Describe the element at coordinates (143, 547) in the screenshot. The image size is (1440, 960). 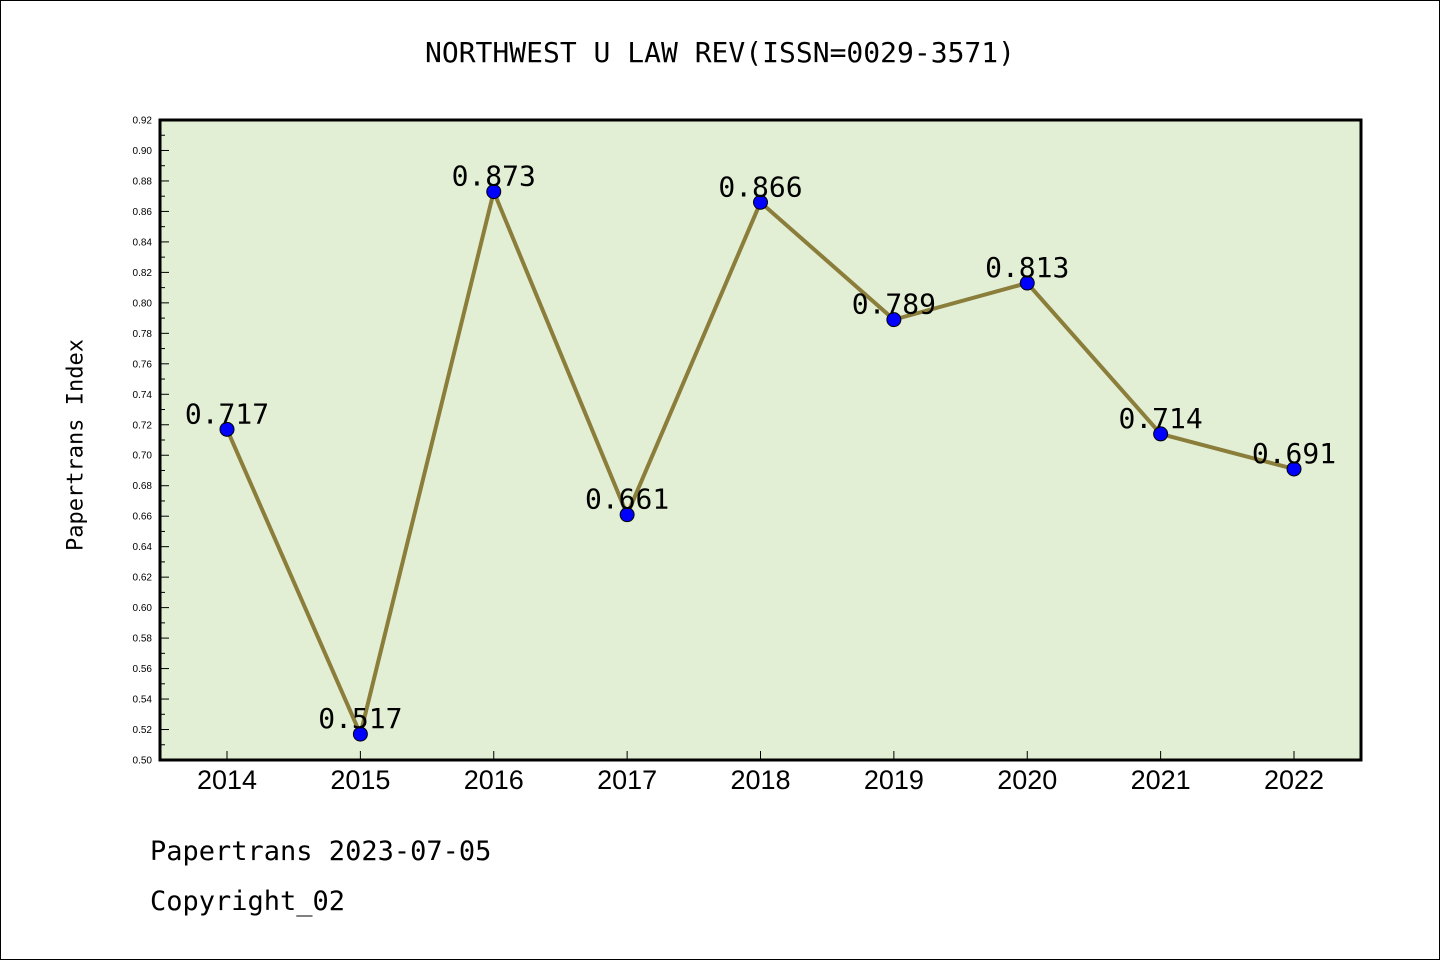
I see `y-tick-label: 0.64` at that location.